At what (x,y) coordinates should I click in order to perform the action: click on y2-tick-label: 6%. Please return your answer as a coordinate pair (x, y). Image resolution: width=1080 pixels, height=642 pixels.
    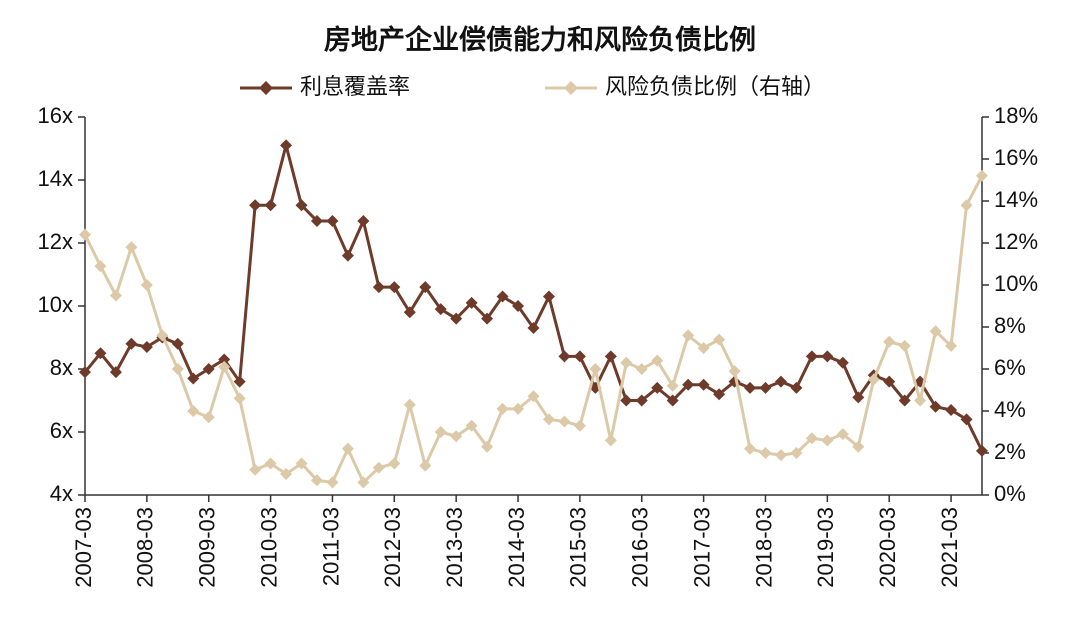
    Looking at the image, I should click on (1010, 367).